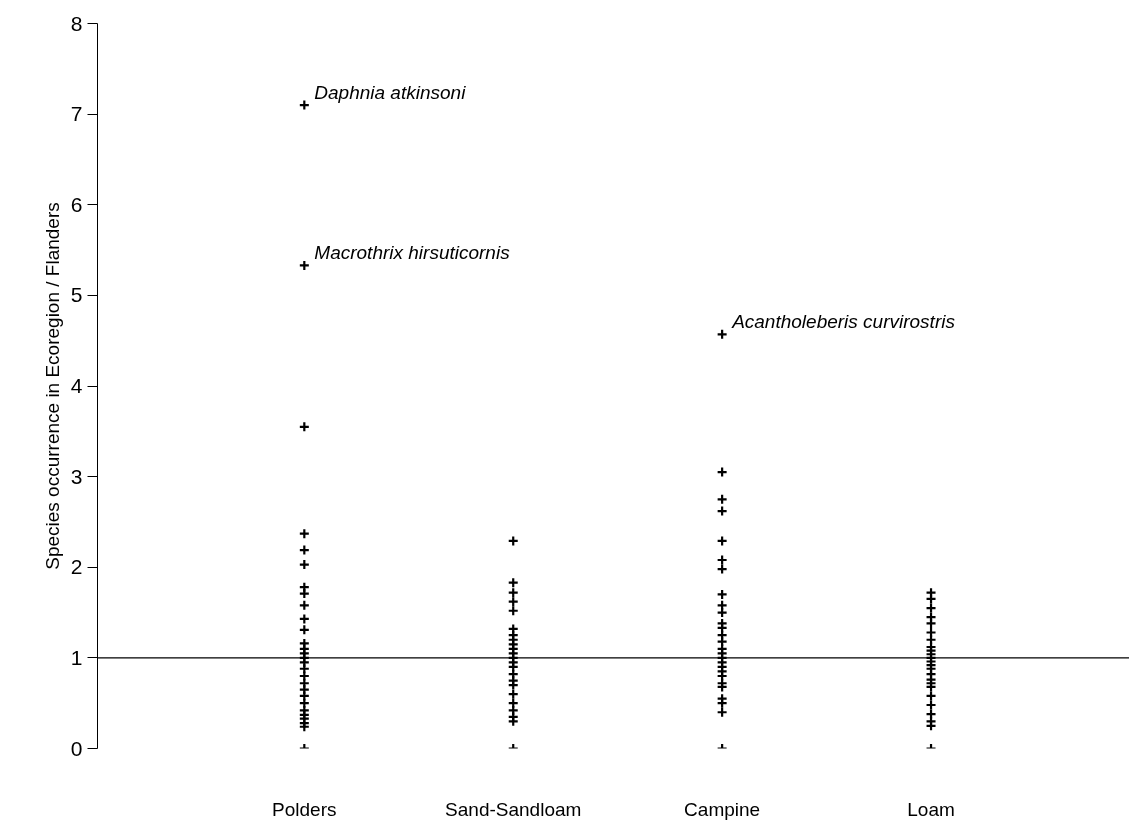 The image size is (1129, 822). I want to click on x-tick-label: Campine, so click(722, 809).